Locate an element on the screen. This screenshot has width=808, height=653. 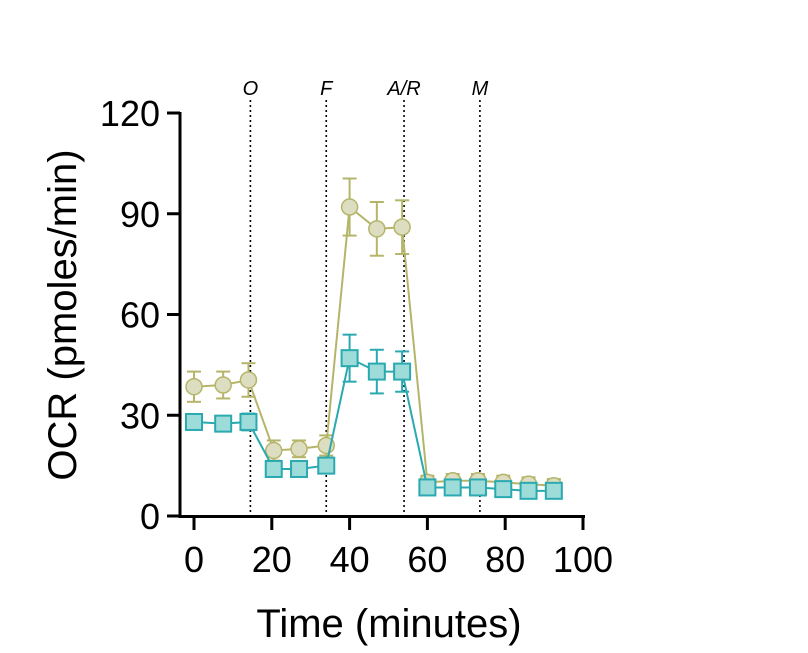
injection-marker-label-0: O is located at coordinates (251, 89).